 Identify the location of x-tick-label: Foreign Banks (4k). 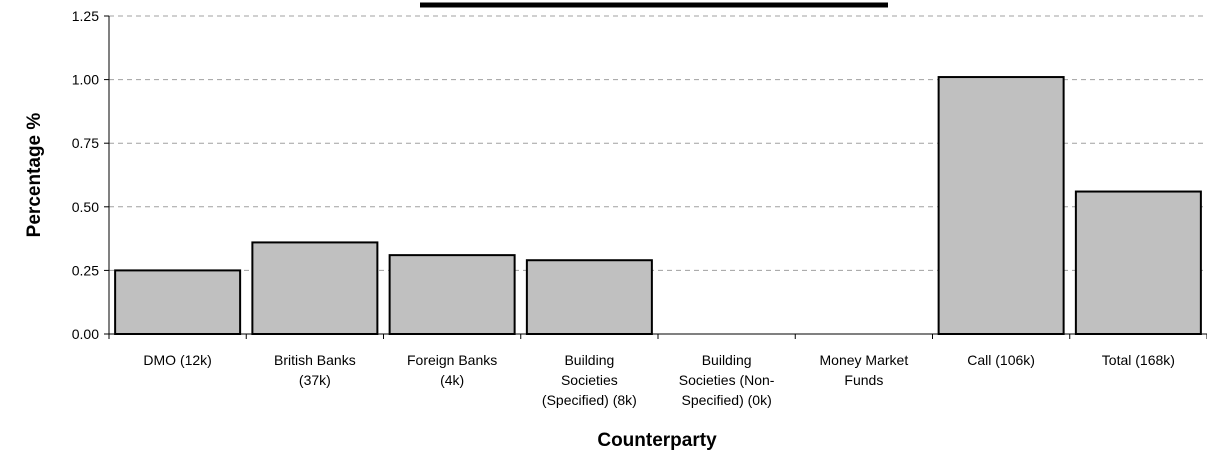
(452, 370).